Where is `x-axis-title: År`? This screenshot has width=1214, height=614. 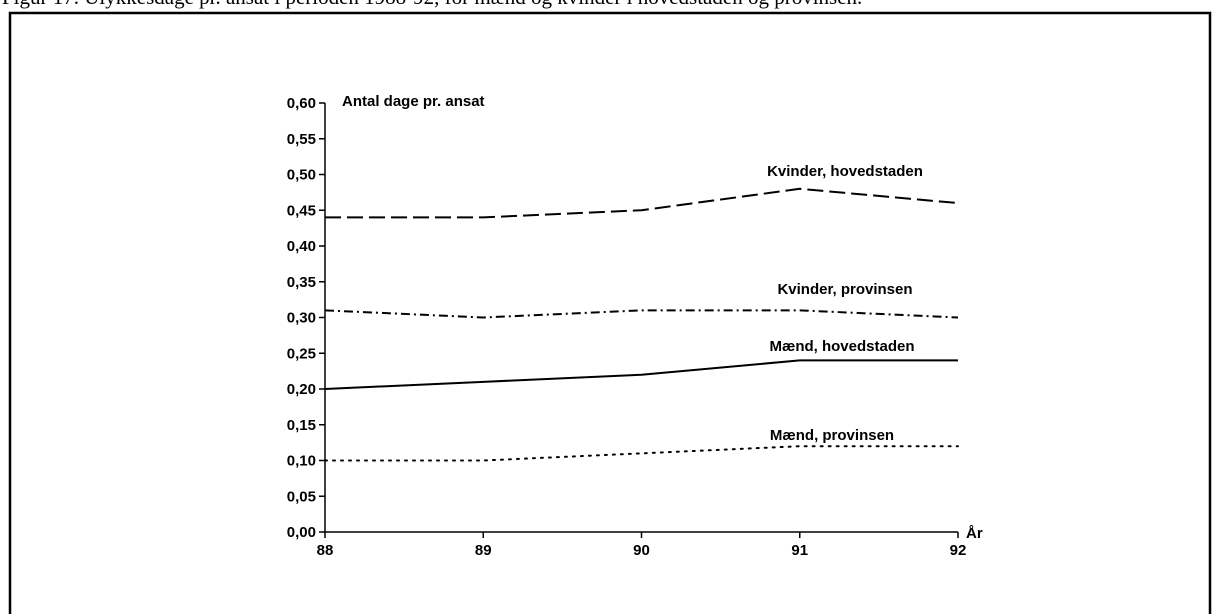
x-axis-title: År is located at coordinates (974, 533).